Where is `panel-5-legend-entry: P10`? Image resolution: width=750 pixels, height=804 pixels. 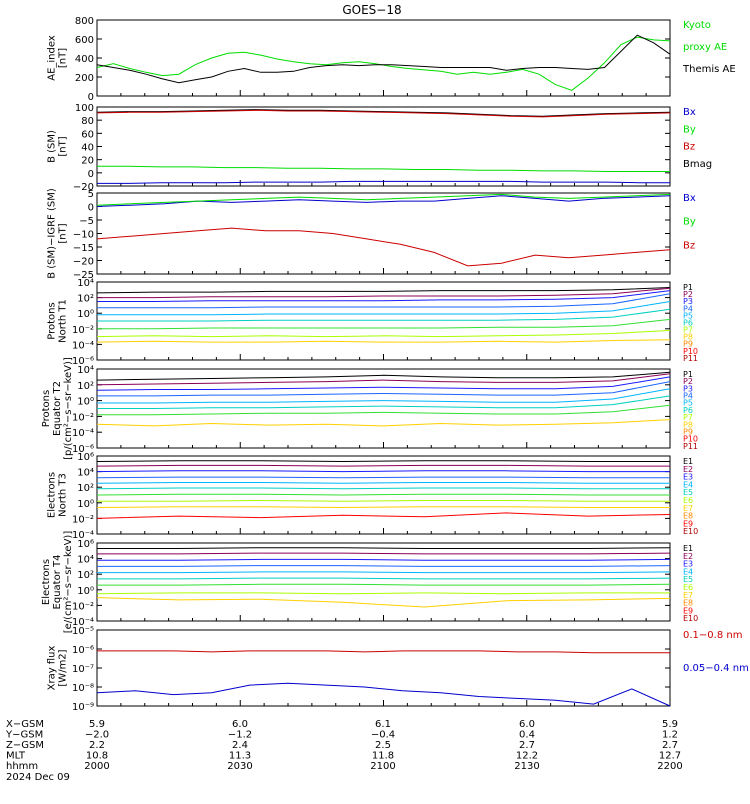
panel-5-legend-entry: P10 is located at coordinates (690, 439).